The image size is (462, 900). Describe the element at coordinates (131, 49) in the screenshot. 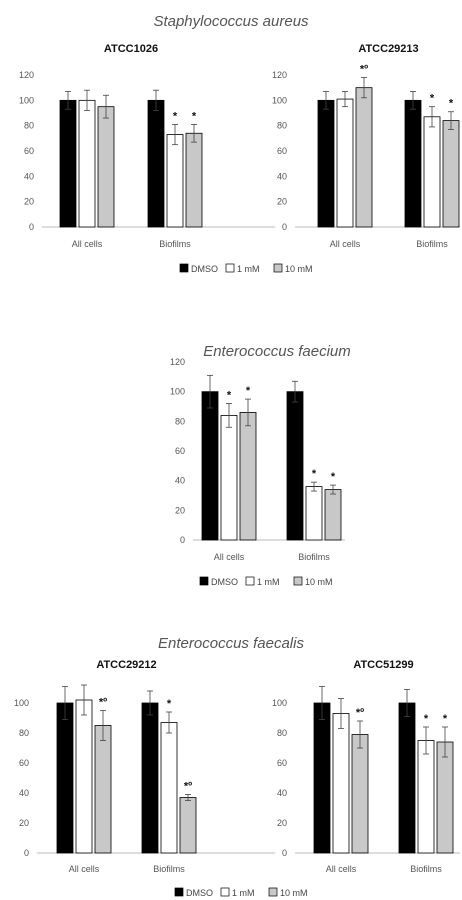

I see `panel-subtitle: ATCC1026` at that location.